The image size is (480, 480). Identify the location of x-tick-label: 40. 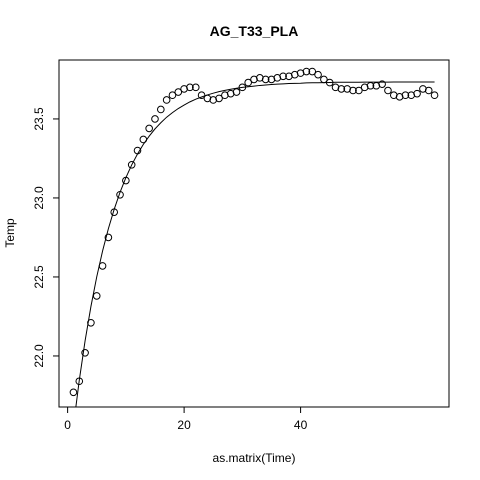
(301, 425).